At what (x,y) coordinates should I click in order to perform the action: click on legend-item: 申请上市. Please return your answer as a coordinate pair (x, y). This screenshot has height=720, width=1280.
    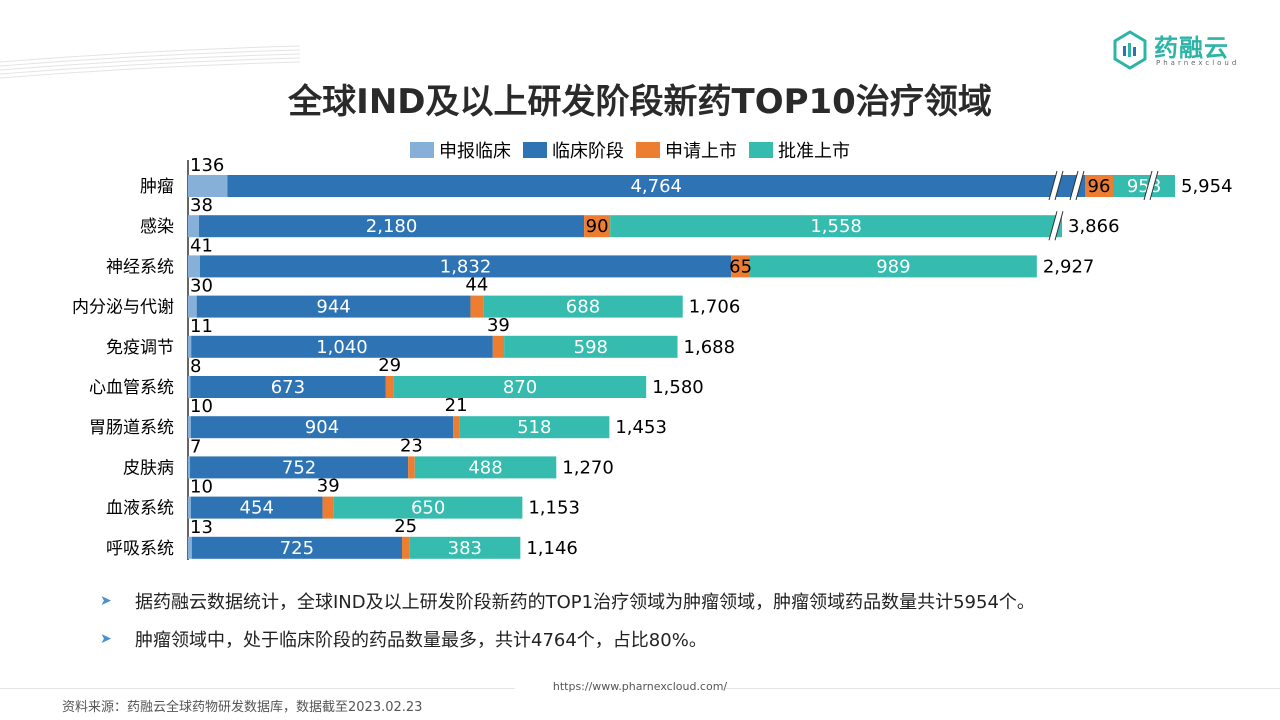
    Looking at the image, I should click on (686, 150).